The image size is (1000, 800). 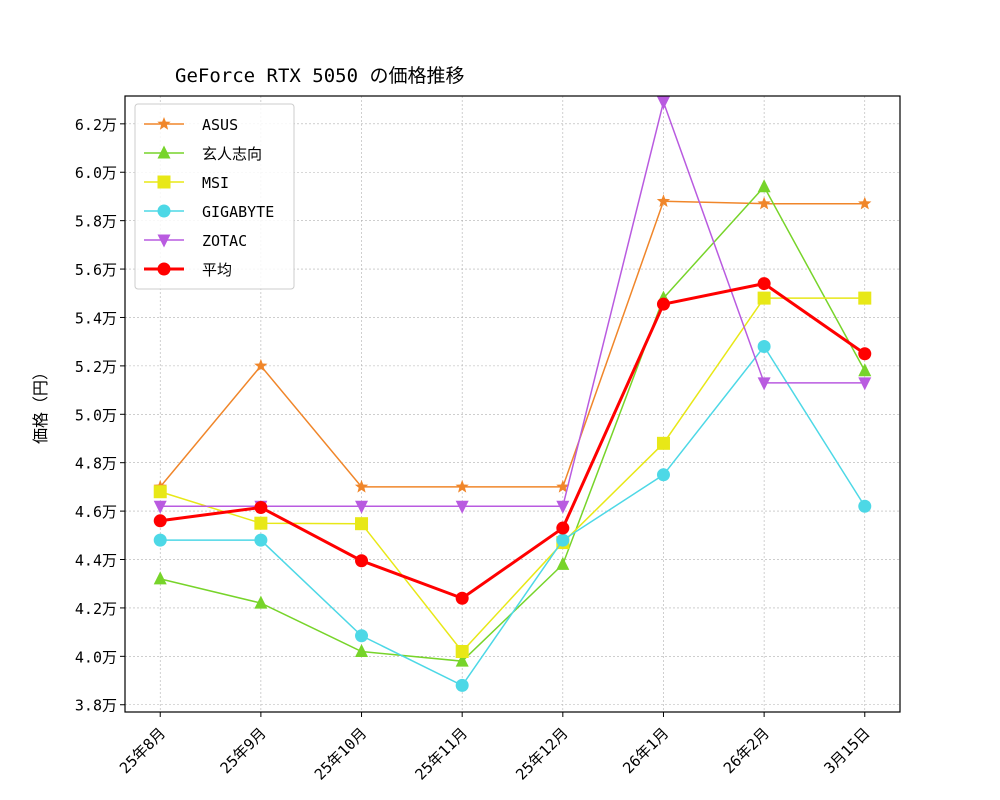 What do you see at coordinates (96, 609) in the screenshot?
I see `y-tick-label: 4.2万` at bounding box center [96, 609].